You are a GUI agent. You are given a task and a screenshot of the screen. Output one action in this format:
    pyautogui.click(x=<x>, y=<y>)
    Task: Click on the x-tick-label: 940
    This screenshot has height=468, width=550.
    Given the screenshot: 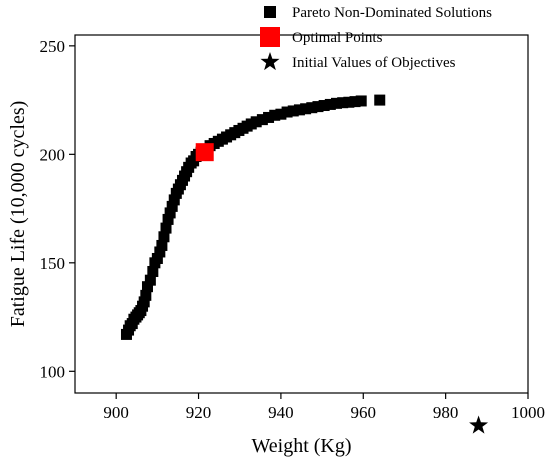 What is the action you would take?
    pyautogui.click(x=281, y=412)
    